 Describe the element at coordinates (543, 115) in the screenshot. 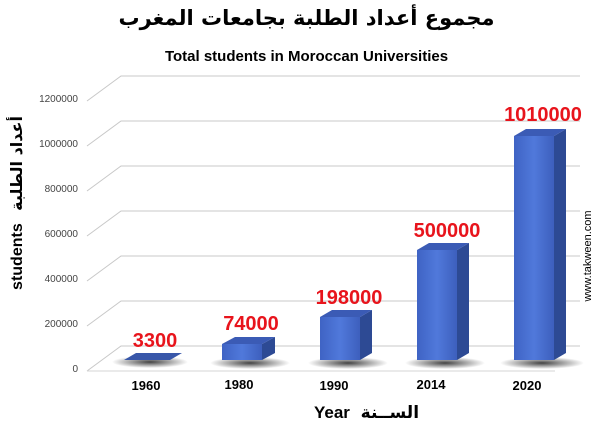

I see `value-label-2020: 1010000` at that location.